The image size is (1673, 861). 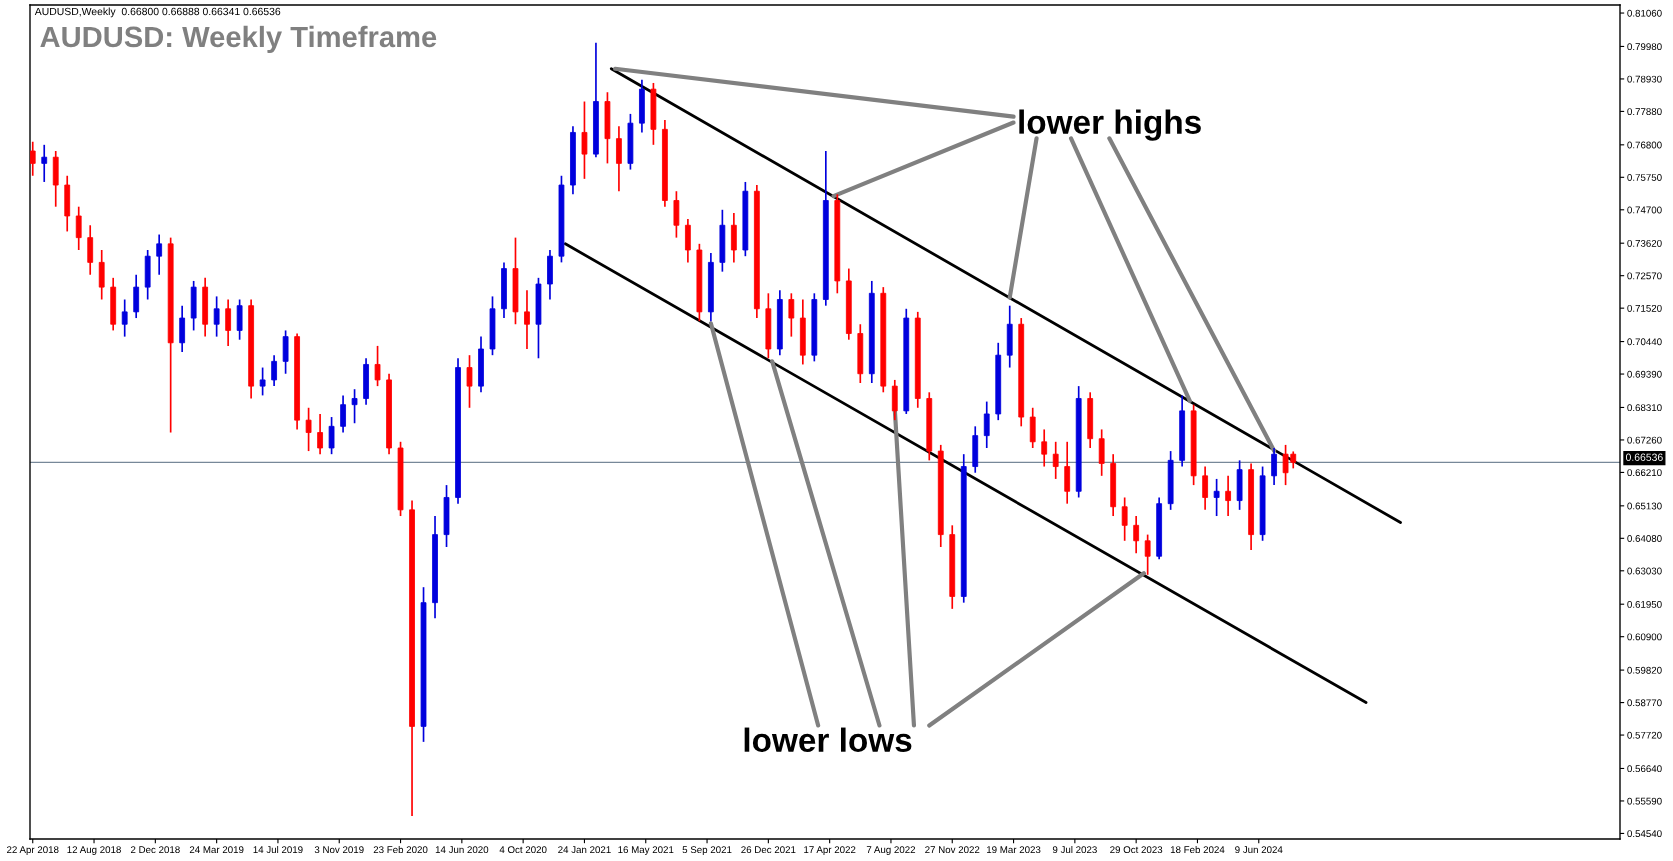 What do you see at coordinates (1644, 735) in the screenshot?
I see `y-tick-label: 0.57720` at bounding box center [1644, 735].